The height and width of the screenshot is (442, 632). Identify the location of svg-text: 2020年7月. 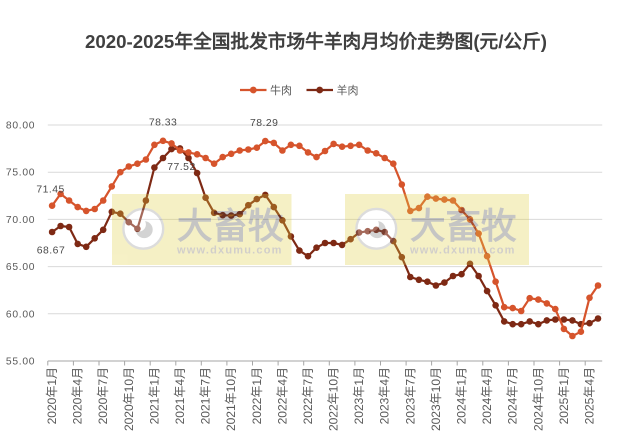
(103, 395).